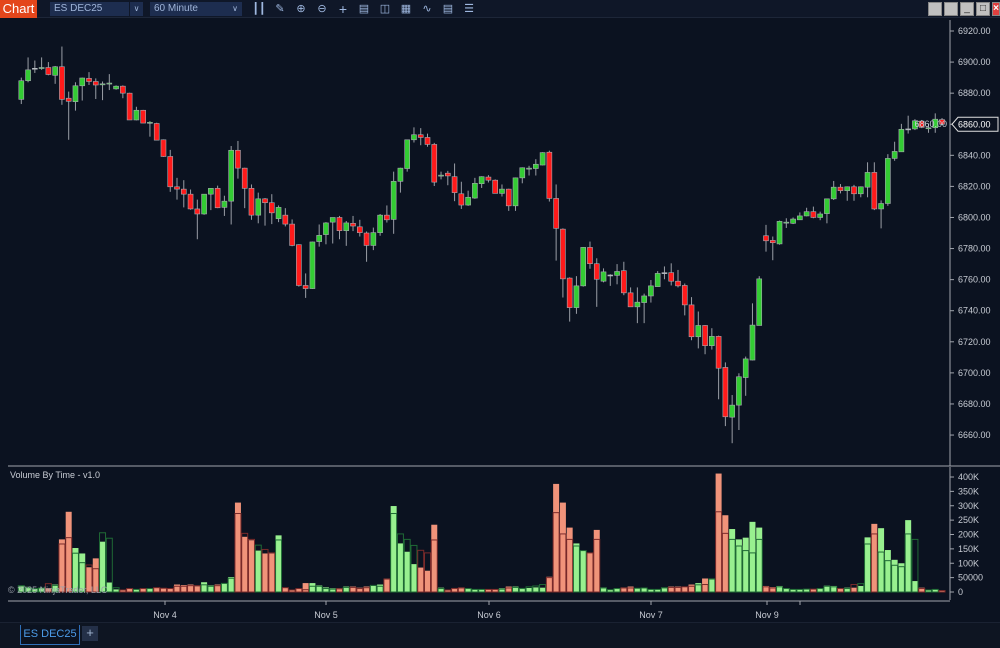 The height and width of the screenshot is (648, 1000). What do you see at coordinates (967, 9) in the screenshot?
I see `minimize-icon: _` at bounding box center [967, 9].